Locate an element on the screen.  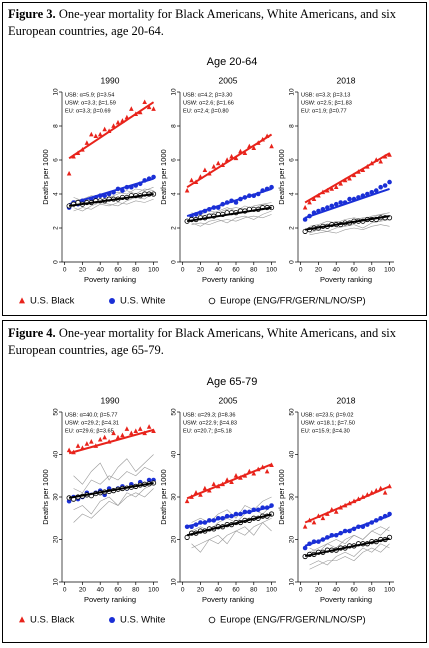
annotation: USB: α=40.0; β=5.77 is located at coordinates (91, 415).